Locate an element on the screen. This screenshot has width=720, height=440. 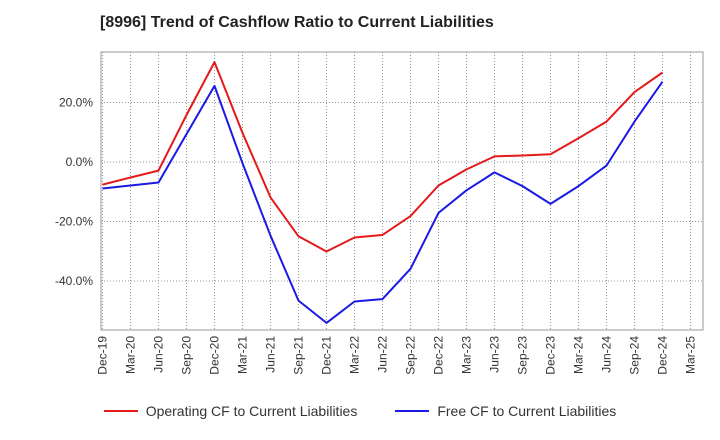
x-tick-label: Mar-22 is located at coordinates (355, 355).